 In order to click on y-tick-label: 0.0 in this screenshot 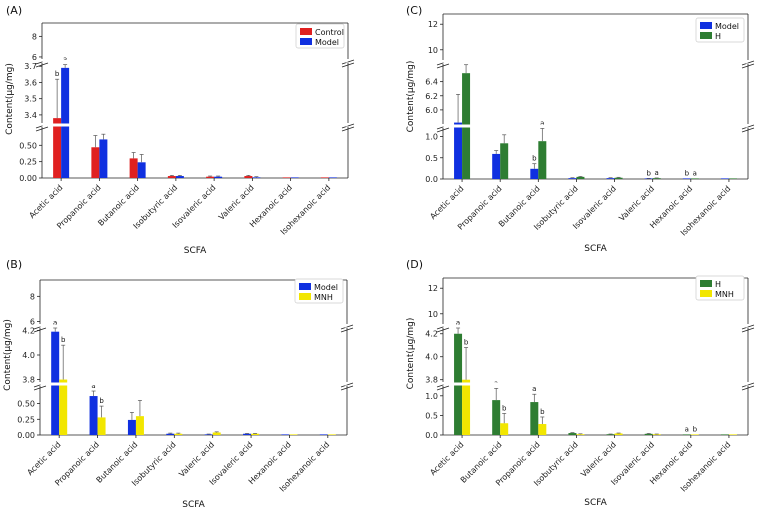, I will do `click(431, 179)`.